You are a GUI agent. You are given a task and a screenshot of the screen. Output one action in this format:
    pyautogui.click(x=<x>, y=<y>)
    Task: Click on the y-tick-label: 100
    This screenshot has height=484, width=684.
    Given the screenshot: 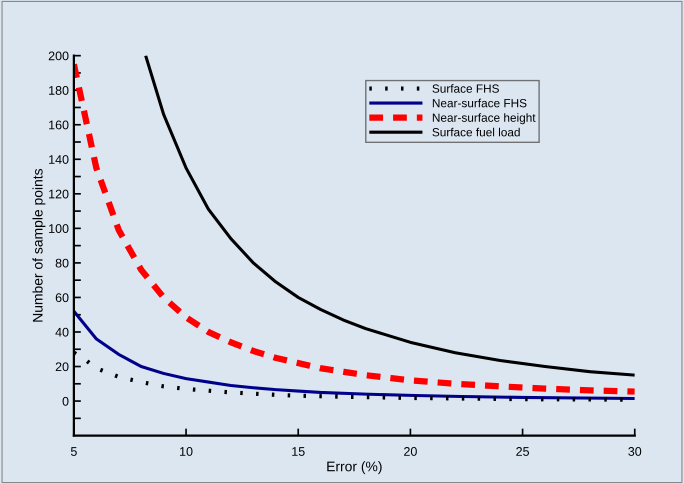 What is the action you would take?
    pyautogui.click(x=59, y=229)
    